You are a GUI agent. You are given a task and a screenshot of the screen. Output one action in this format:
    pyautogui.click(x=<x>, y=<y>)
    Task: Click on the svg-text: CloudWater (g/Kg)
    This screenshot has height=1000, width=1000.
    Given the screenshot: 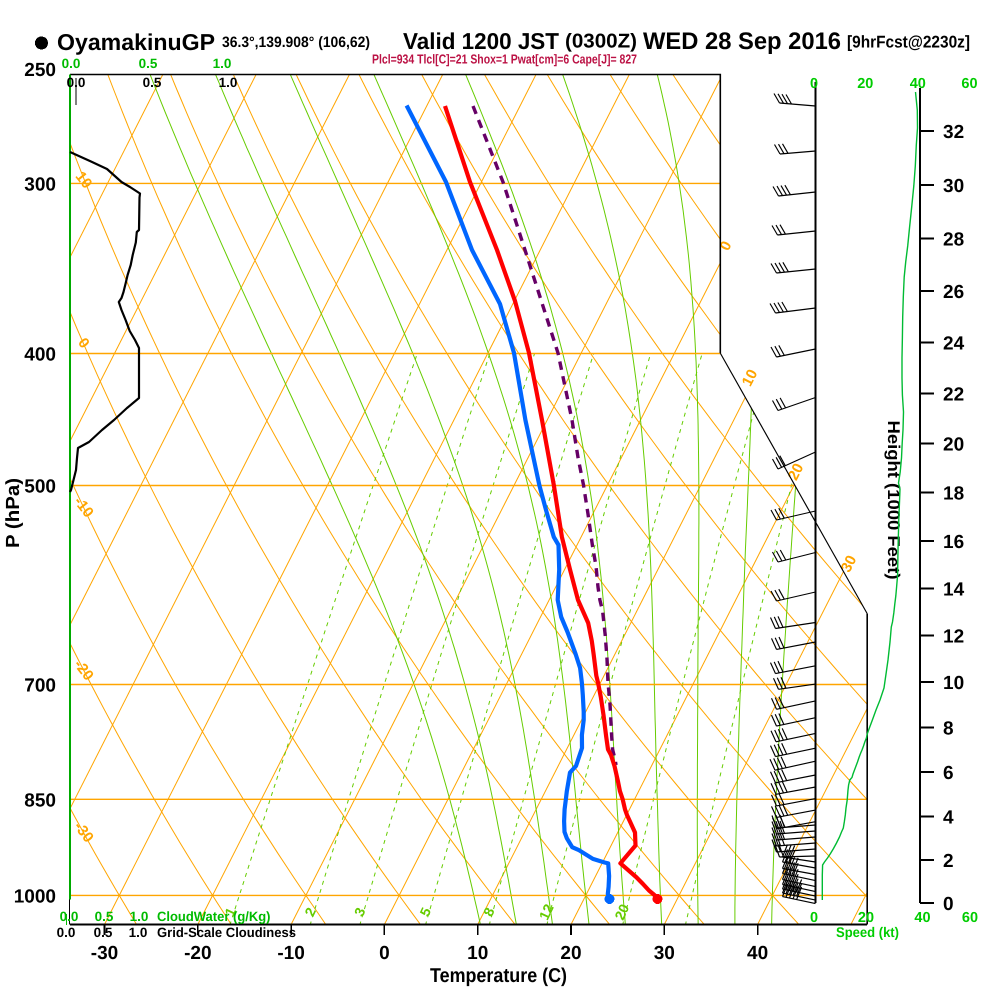 What is the action you would take?
    pyautogui.click(x=214, y=916)
    